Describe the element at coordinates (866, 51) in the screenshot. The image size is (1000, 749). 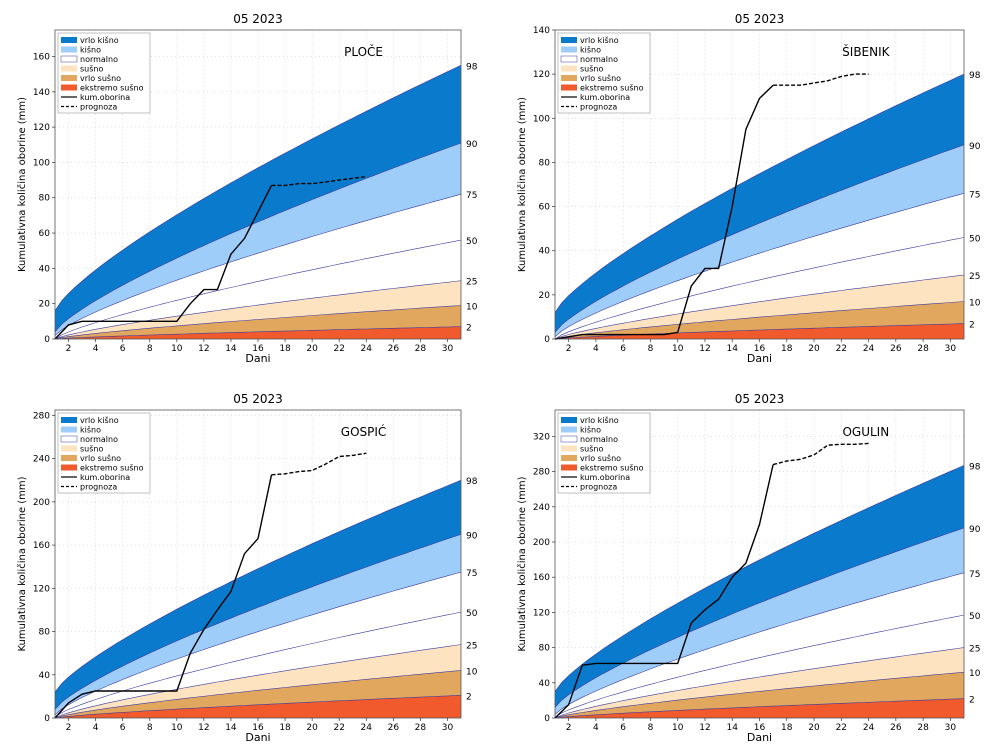
I see `station-name: ŠIBENIK` at that location.